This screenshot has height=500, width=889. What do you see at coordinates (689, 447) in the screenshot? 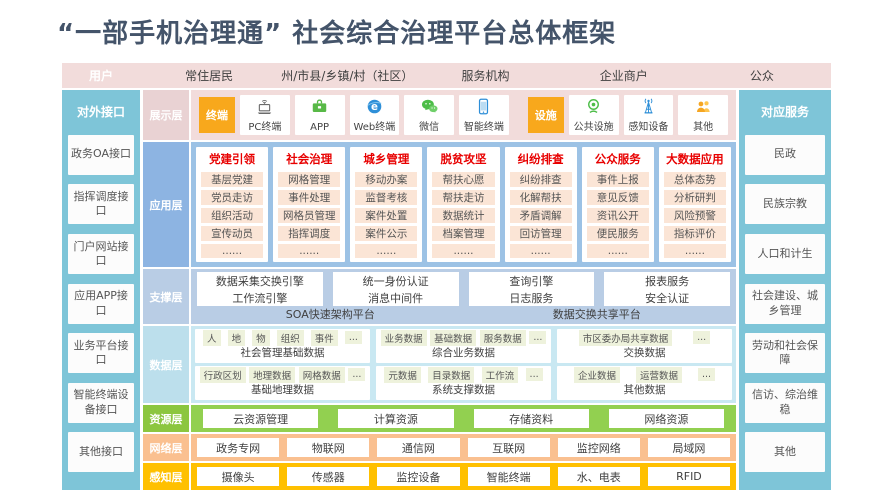
I see `network-box: 局域网` at bounding box center [689, 447].